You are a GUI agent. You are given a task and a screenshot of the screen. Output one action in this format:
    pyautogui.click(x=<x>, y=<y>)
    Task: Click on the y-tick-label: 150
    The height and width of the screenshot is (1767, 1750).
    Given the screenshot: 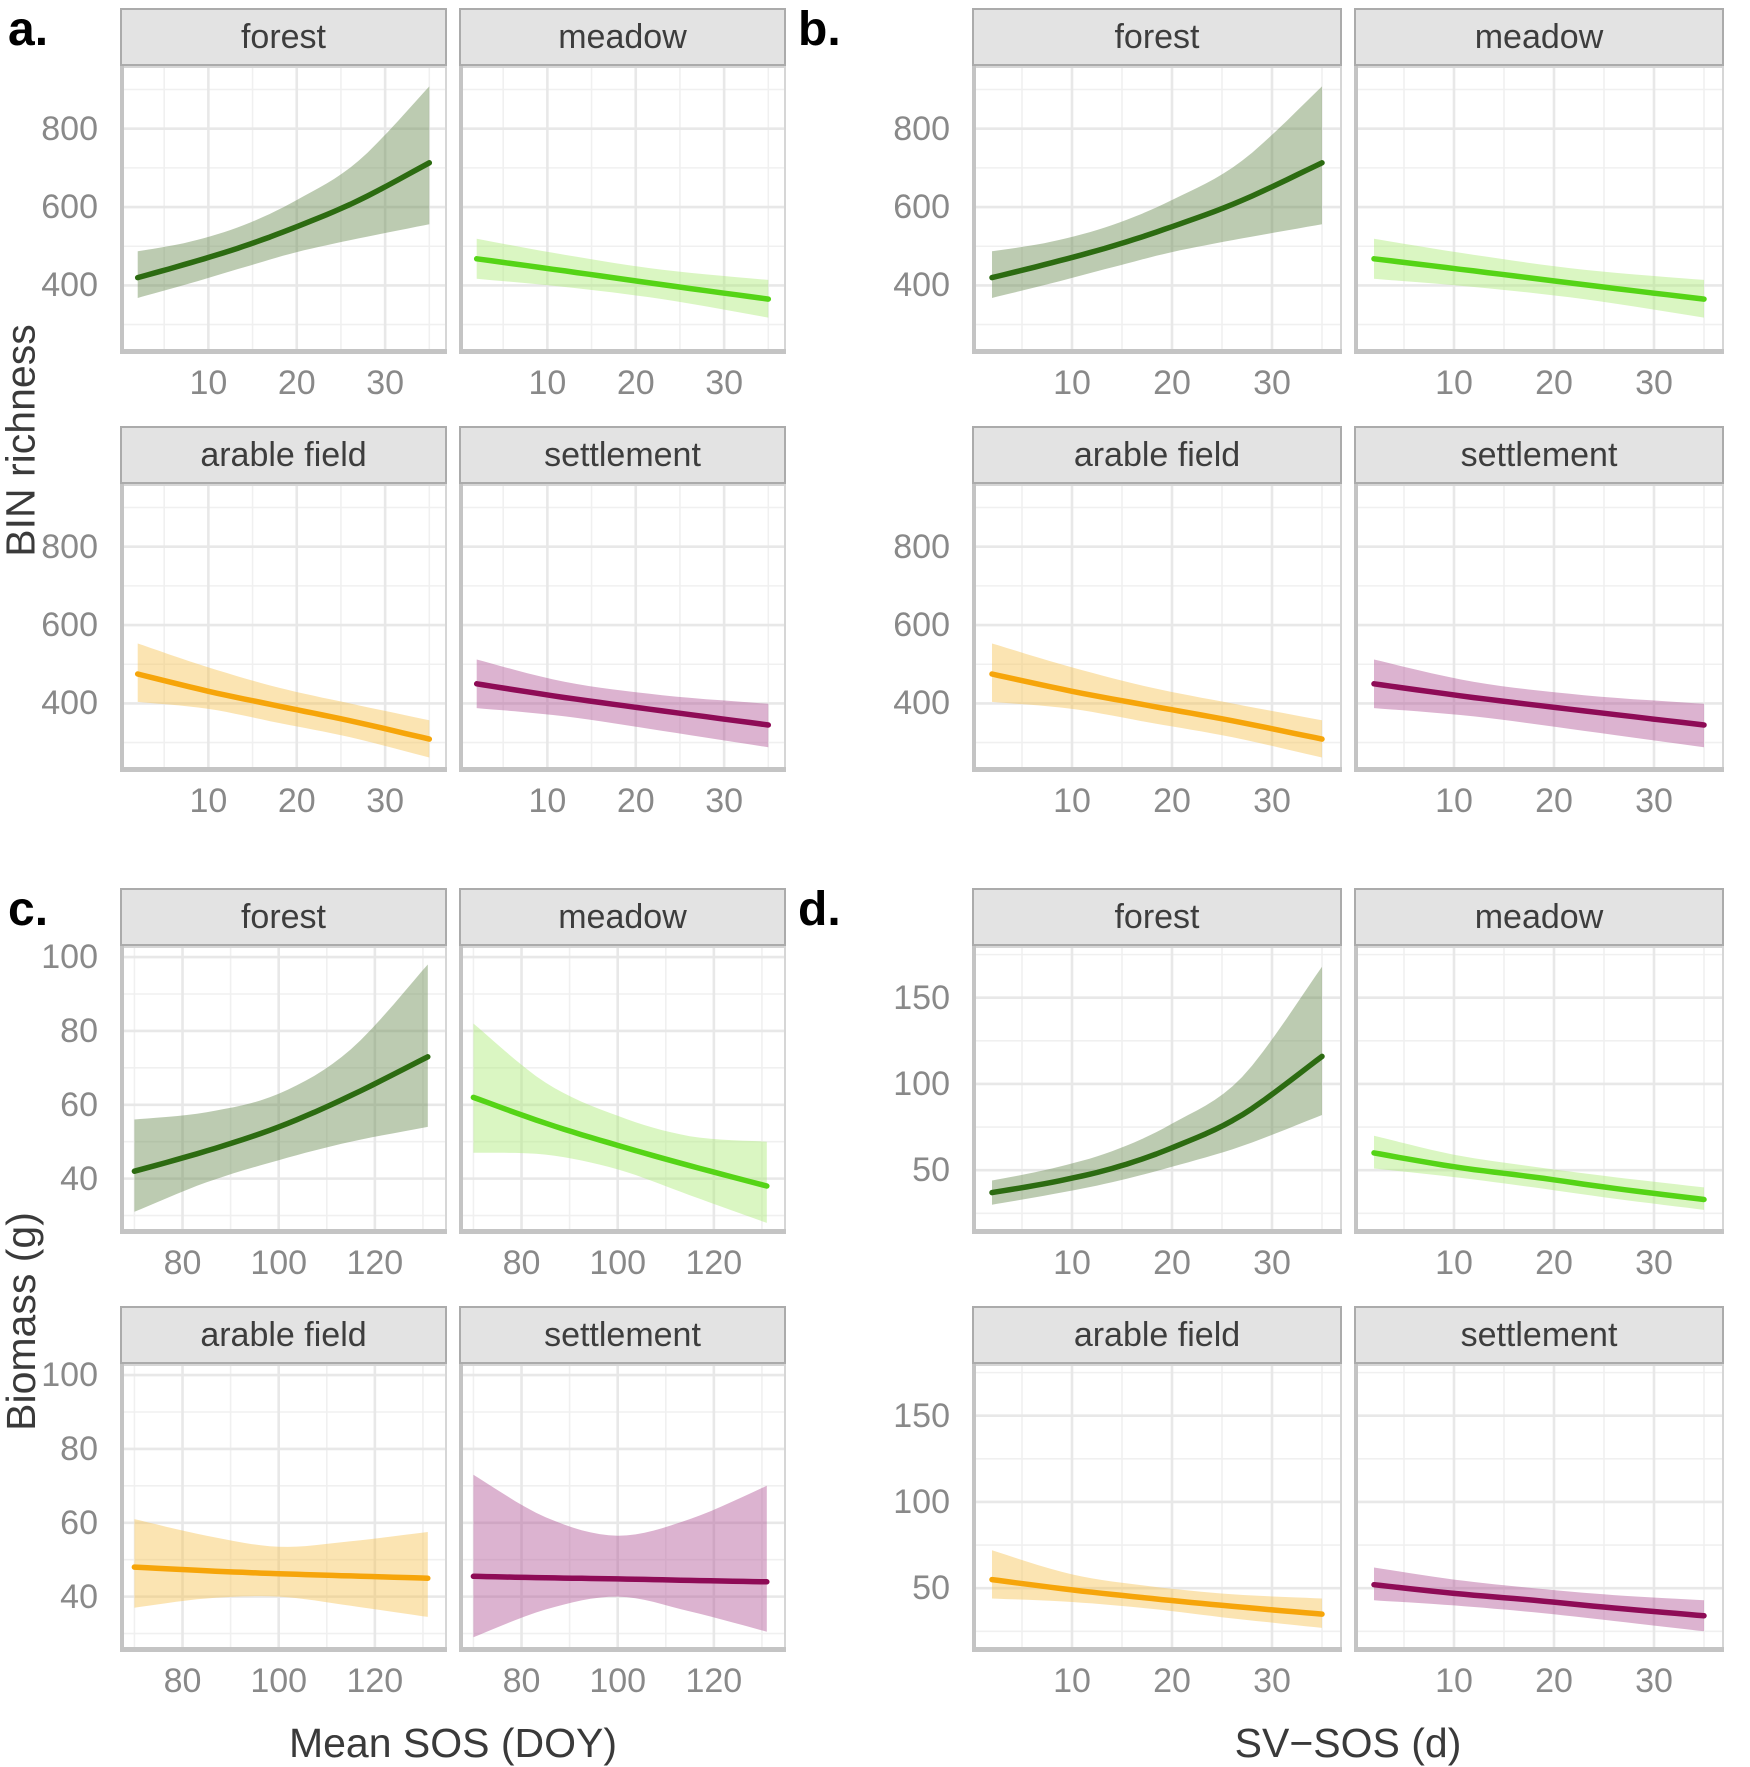 What is the action you would take?
    pyautogui.click(x=921, y=997)
    